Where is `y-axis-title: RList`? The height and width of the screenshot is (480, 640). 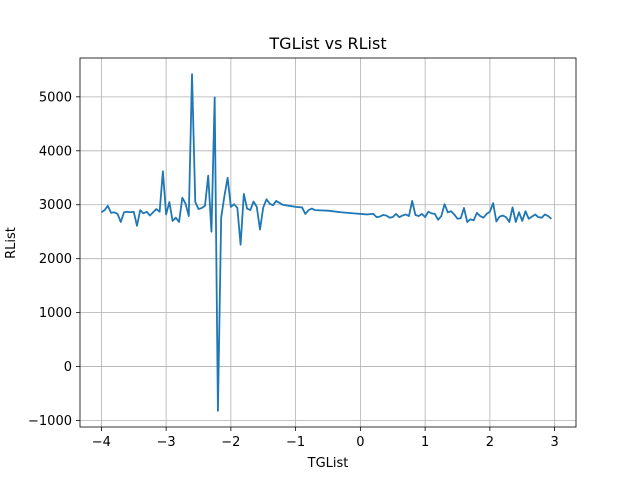 y-axis-title: RList is located at coordinates (11, 243).